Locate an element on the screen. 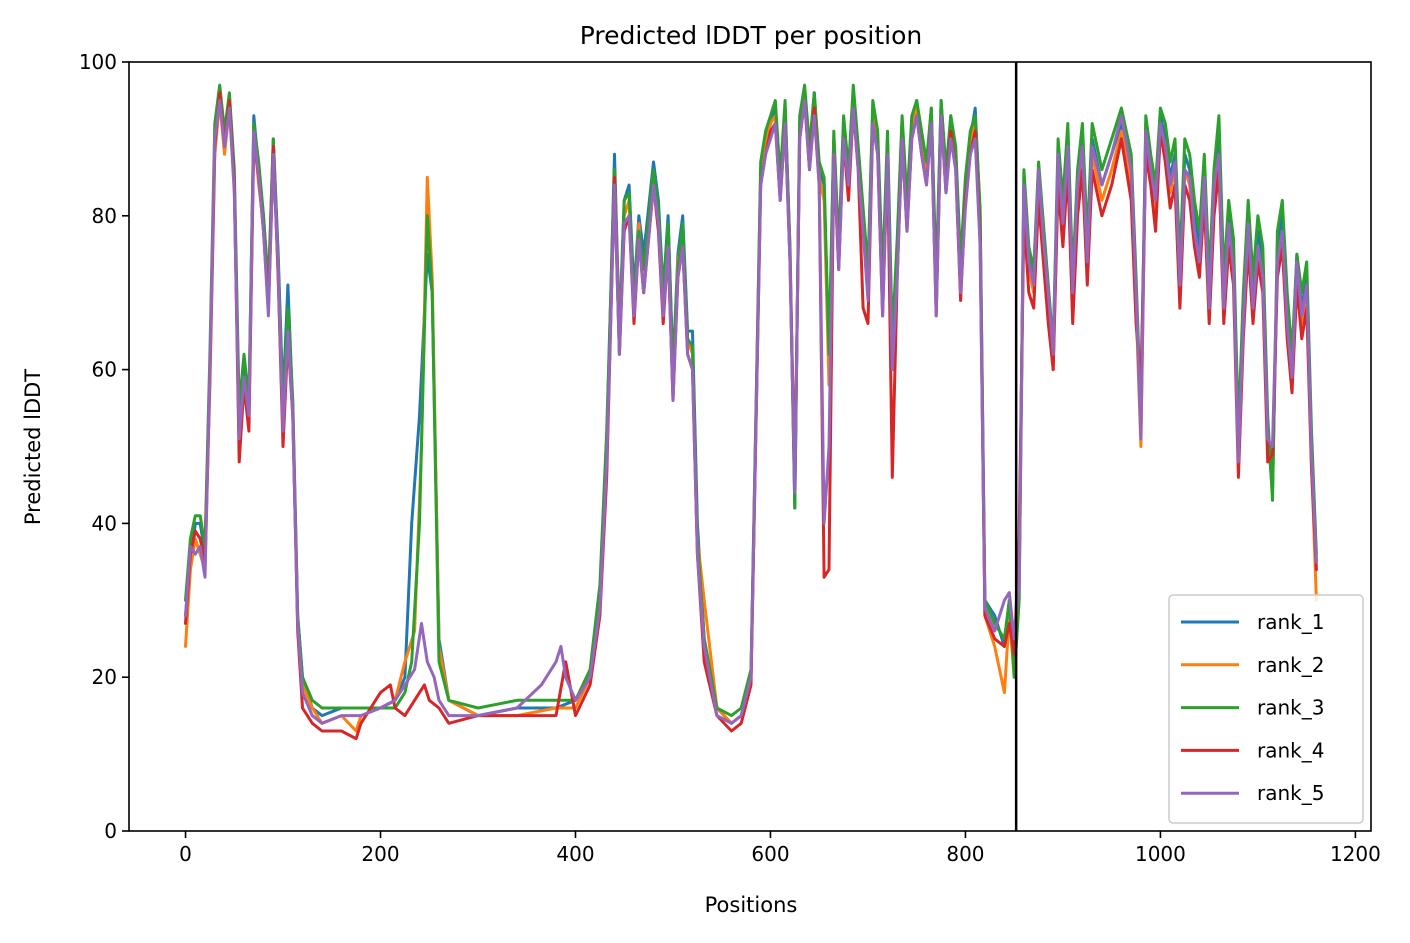 The width and height of the screenshot is (1410, 943). y-tick-label: 60 is located at coordinates (104, 370).